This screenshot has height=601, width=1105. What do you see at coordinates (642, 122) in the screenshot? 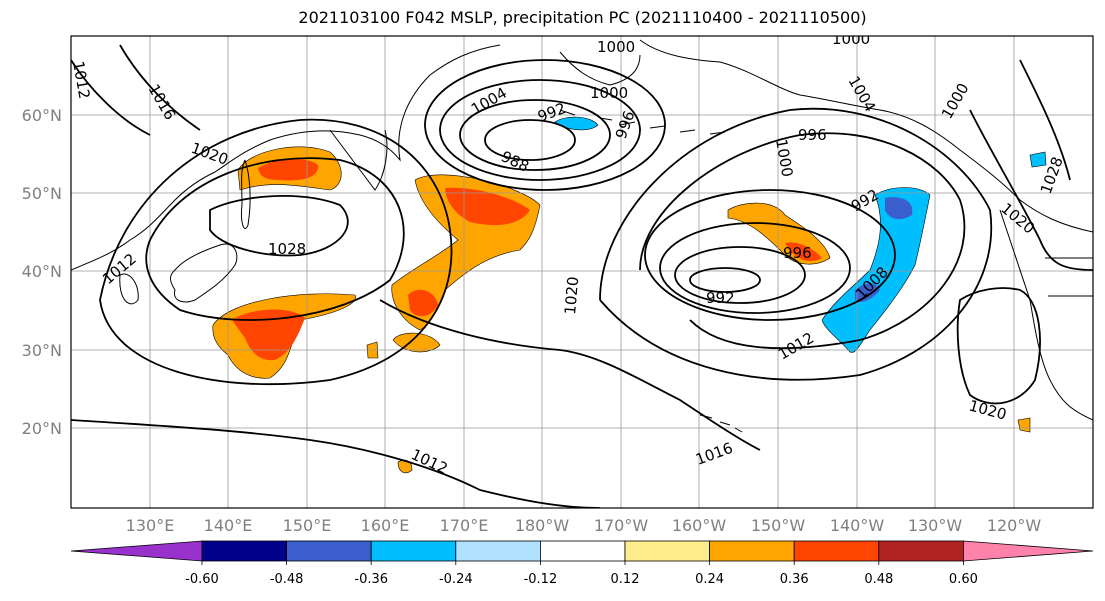
I see `aleutian-islands` at bounding box center [642, 122].